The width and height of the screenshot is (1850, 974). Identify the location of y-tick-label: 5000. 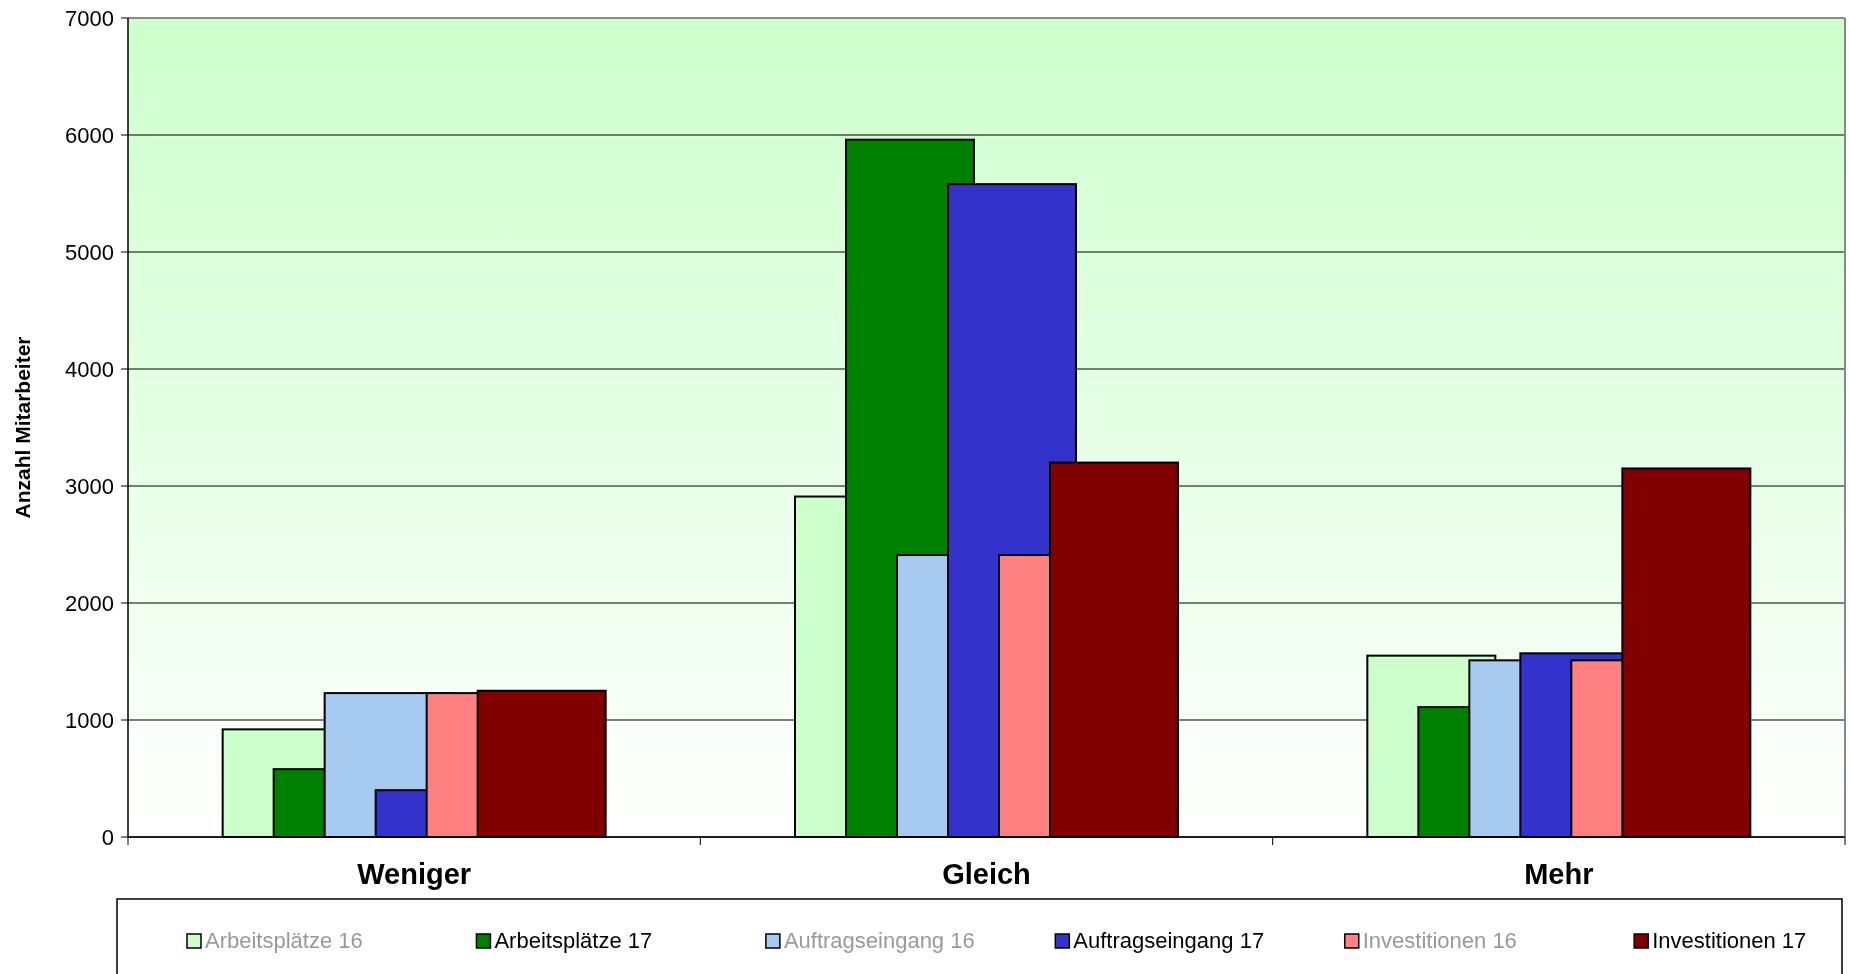
(89, 252).